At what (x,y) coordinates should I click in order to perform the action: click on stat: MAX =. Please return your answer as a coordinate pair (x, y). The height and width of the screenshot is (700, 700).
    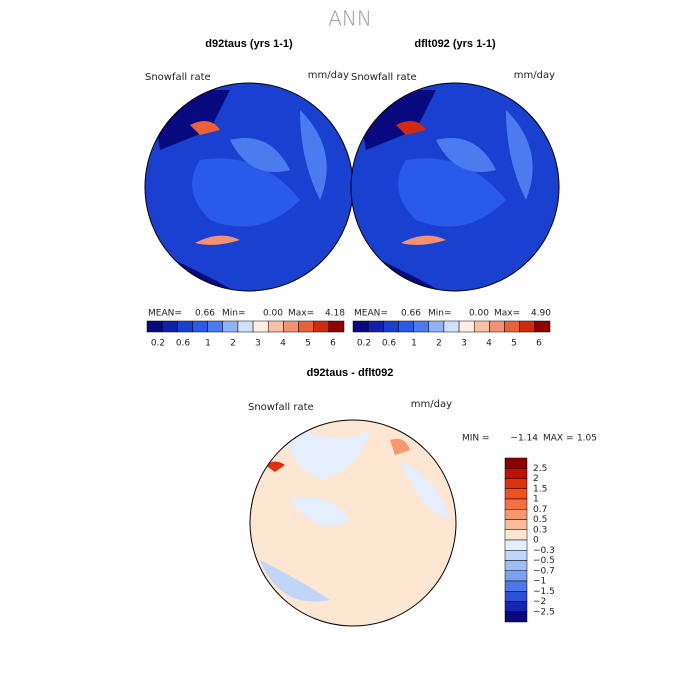
    Looking at the image, I should click on (558, 439).